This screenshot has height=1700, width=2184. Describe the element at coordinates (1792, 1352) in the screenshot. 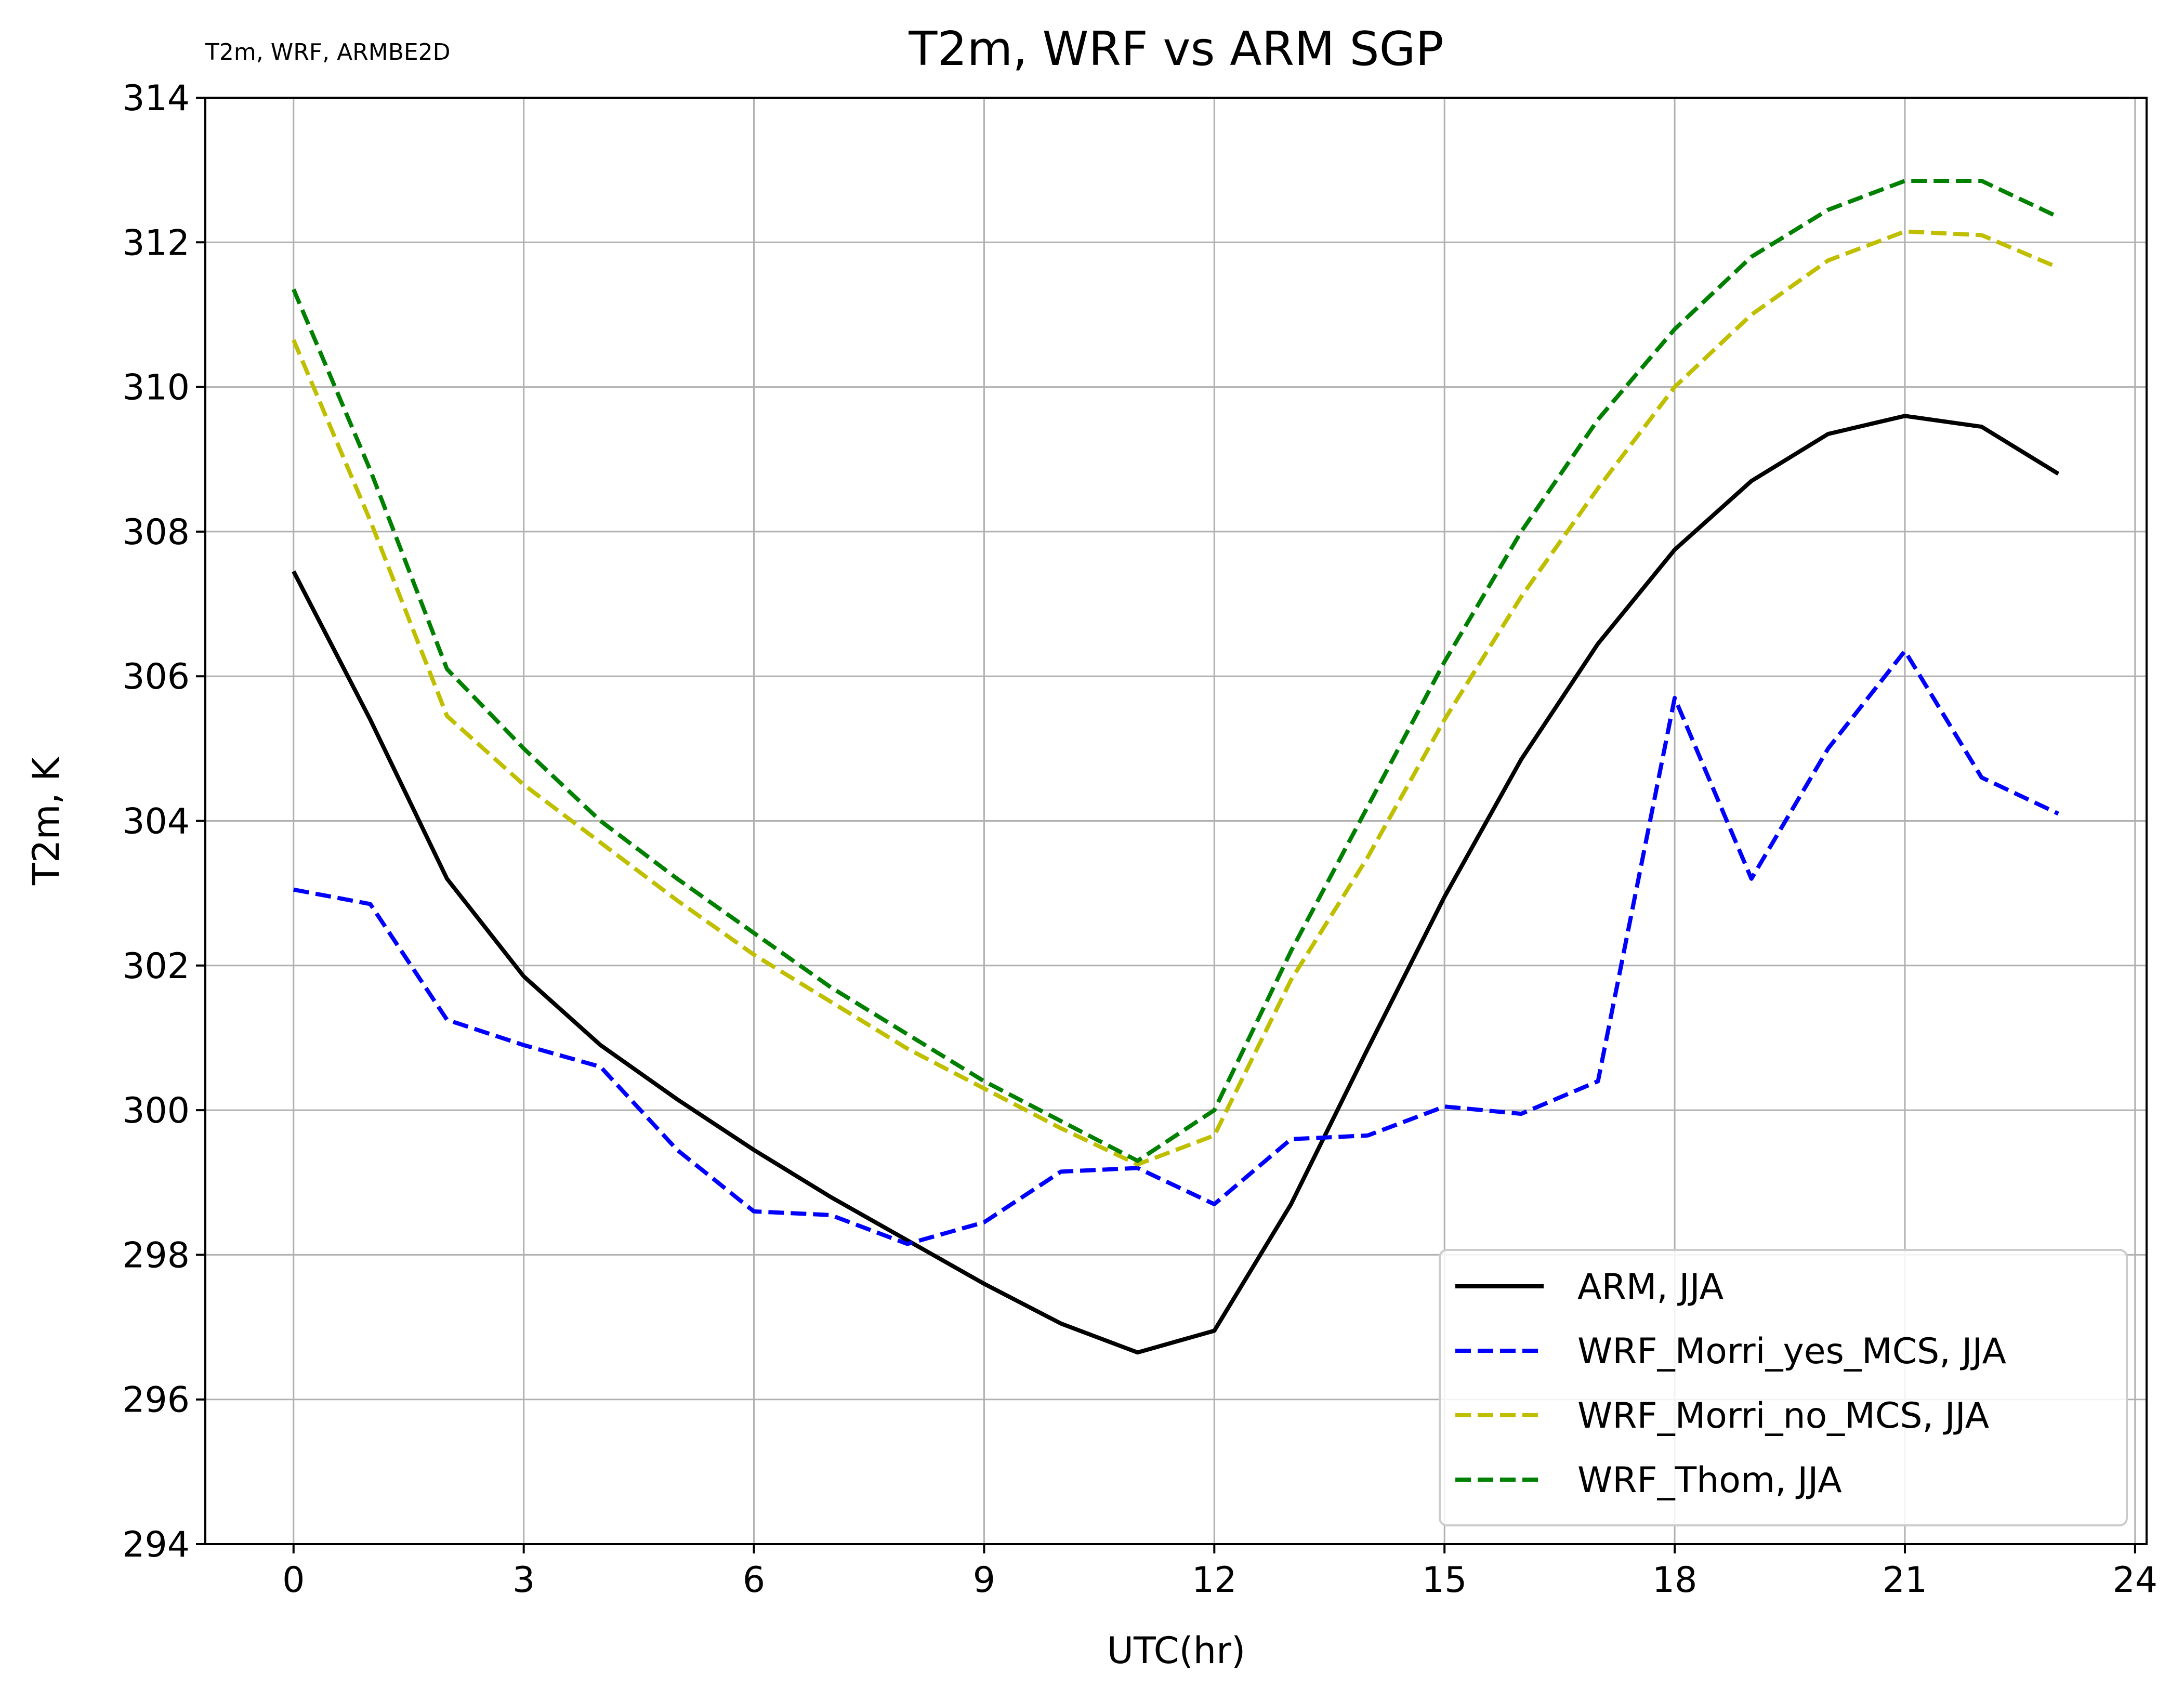

I see `legend-label-2: WRF_Morri_yes_MCS, JJA` at that location.